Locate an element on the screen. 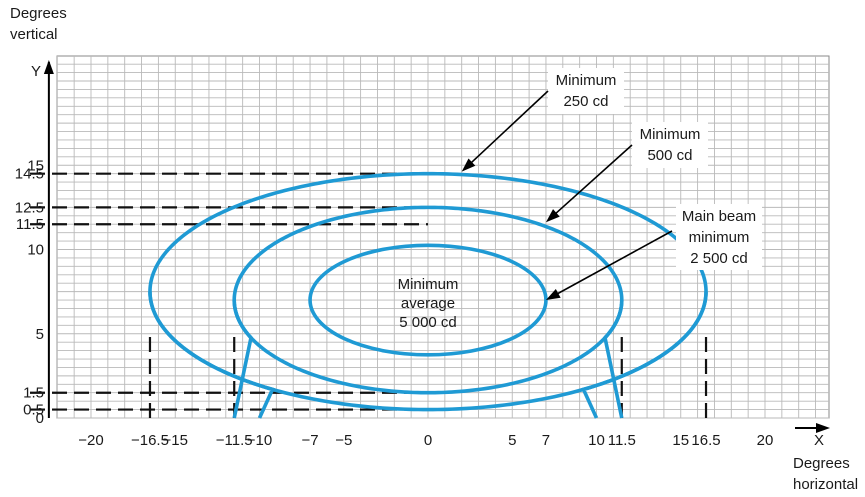 The image size is (865, 497). x-tick-label: −7 is located at coordinates (309, 440).